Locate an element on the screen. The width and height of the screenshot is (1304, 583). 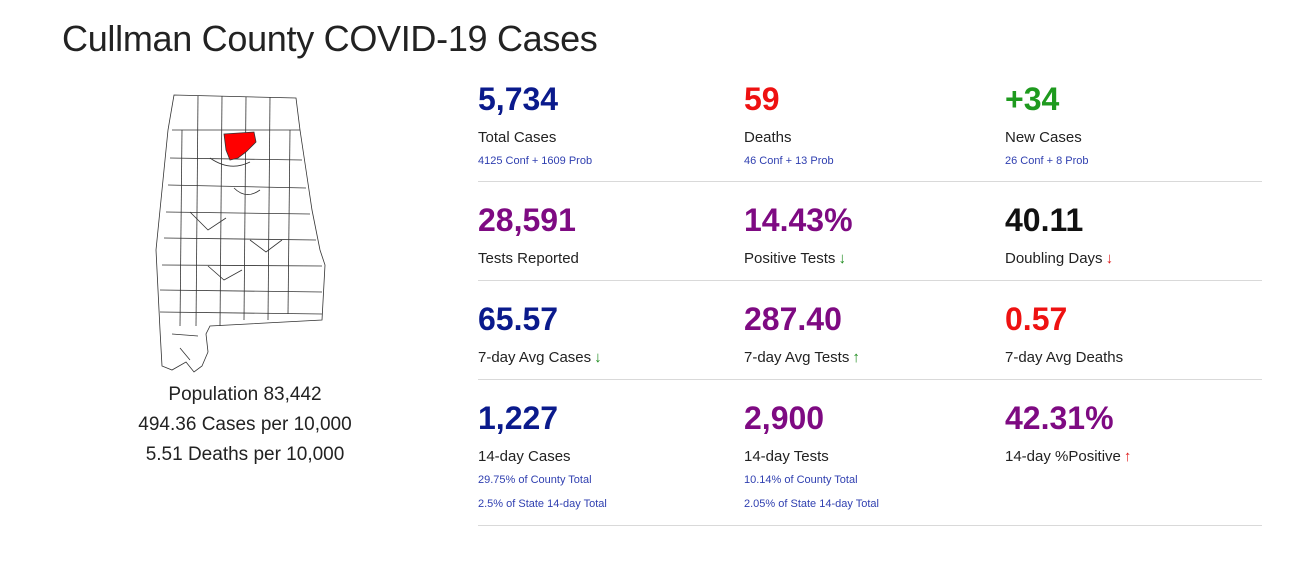
stat-tests-reported: 28,591 Tests Reported is located at coordinates (528, 225).